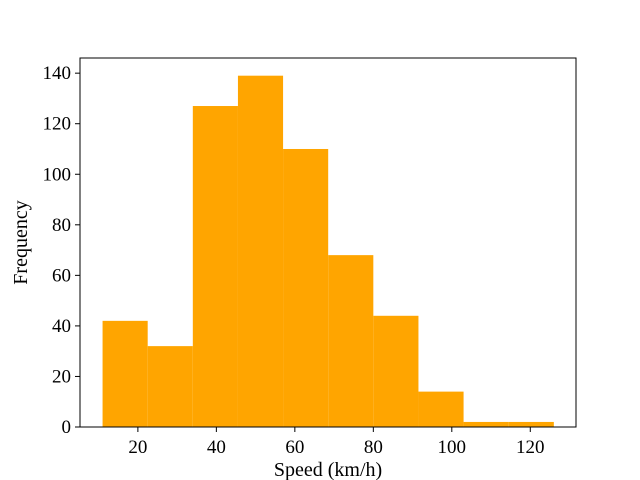  I want to click on y-axis-ticks: 0 20 40 60 80 100 120 140, so click(61, 250).